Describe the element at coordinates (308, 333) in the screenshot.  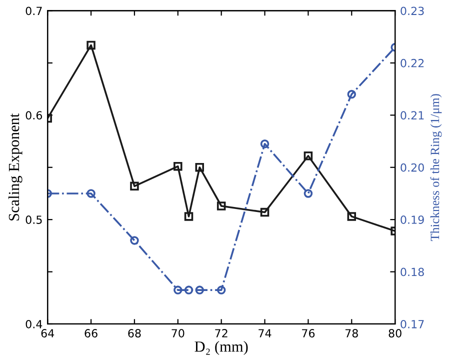
I see `x-tick-label: 76` at that location.